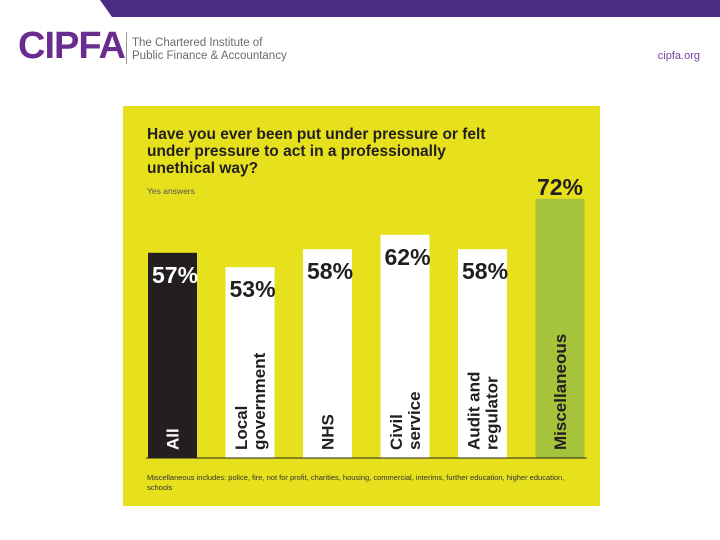 This screenshot has width=720, height=540. Describe the element at coordinates (171, 191) in the screenshot. I see `chart-subtitle: Yes answers` at that location.